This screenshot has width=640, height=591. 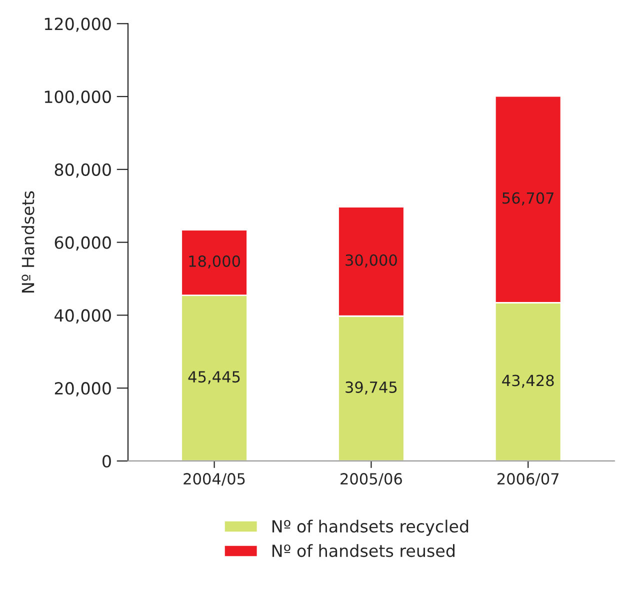 What do you see at coordinates (528, 199) in the screenshot?
I see `data-label: 56,707` at bounding box center [528, 199].